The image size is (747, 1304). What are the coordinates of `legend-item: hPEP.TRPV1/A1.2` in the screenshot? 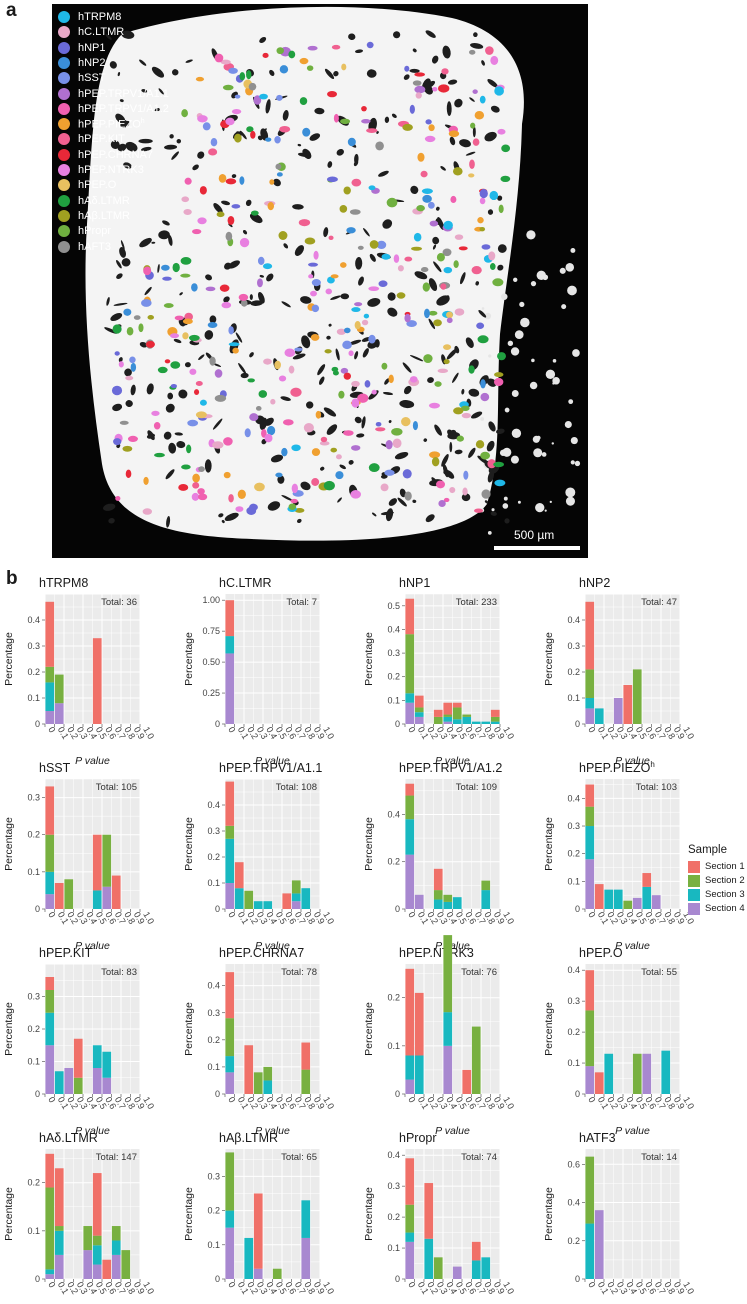 It's located at (113, 109).